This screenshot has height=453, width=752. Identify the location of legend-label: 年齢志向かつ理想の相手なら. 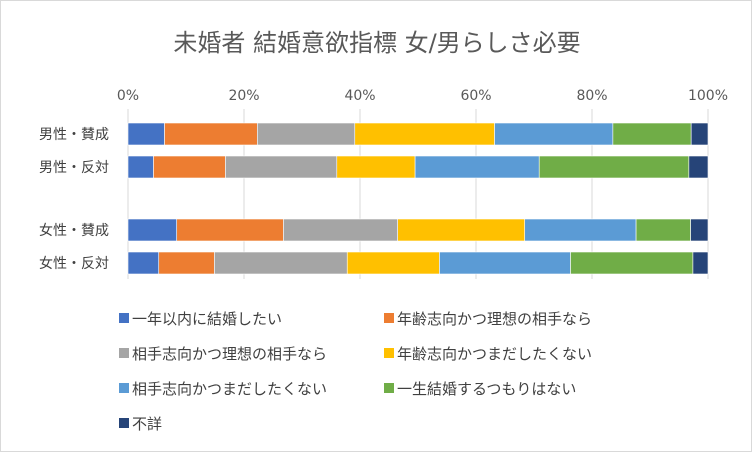
(494, 319).